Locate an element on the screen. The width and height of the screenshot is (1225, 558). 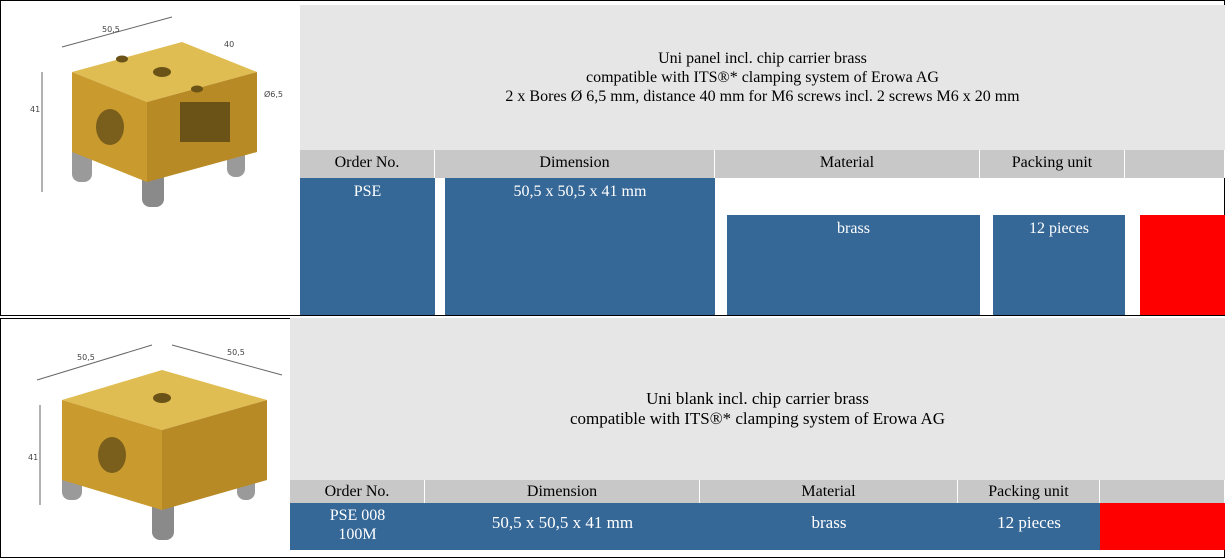
order-number: PSE 008 100M is located at coordinates (357, 526).